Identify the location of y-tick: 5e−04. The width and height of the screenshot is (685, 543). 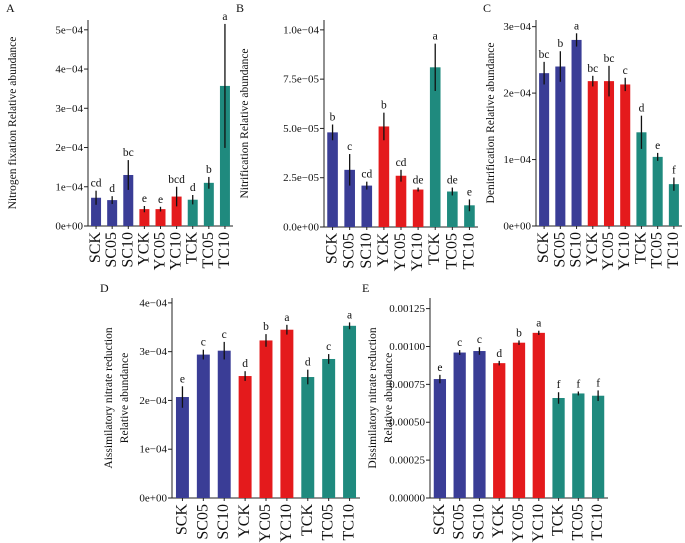
(71, 30).